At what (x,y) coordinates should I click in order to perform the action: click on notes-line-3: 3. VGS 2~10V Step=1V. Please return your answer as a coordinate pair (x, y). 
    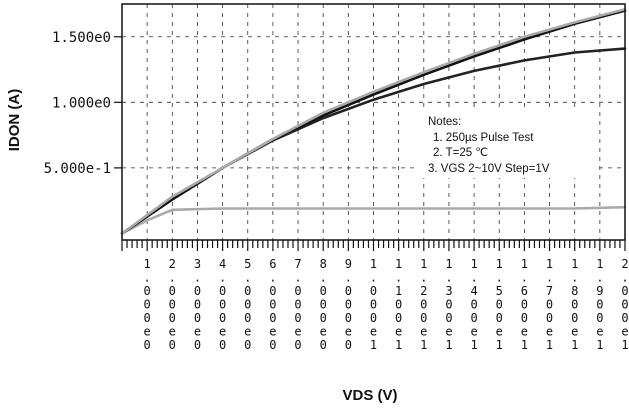
    Looking at the image, I should click on (489, 169).